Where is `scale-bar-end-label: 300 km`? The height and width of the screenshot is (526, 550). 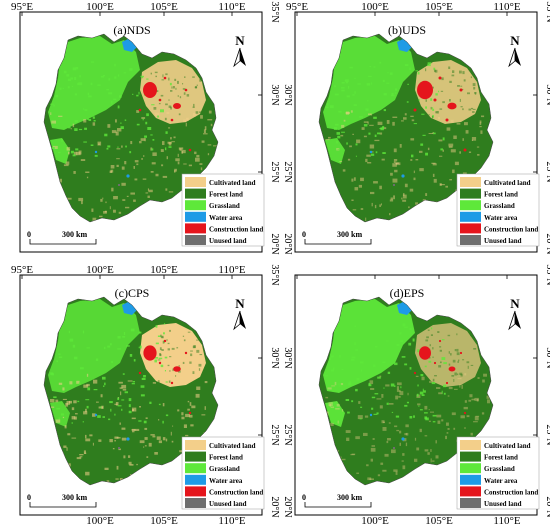 scale-bar-end-label: 300 km is located at coordinates (349, 234).